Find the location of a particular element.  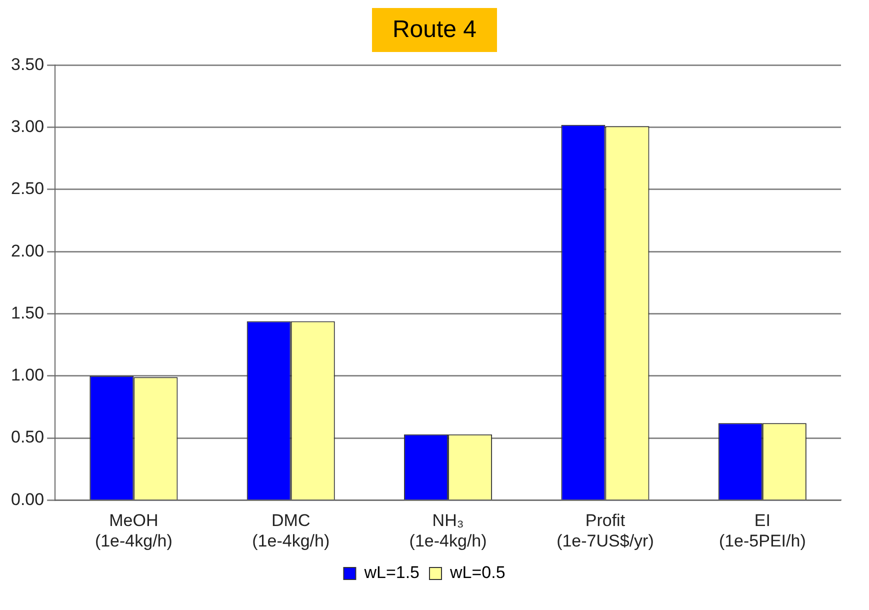

chart-title: Route 4 is located at coordinates (434, 30).